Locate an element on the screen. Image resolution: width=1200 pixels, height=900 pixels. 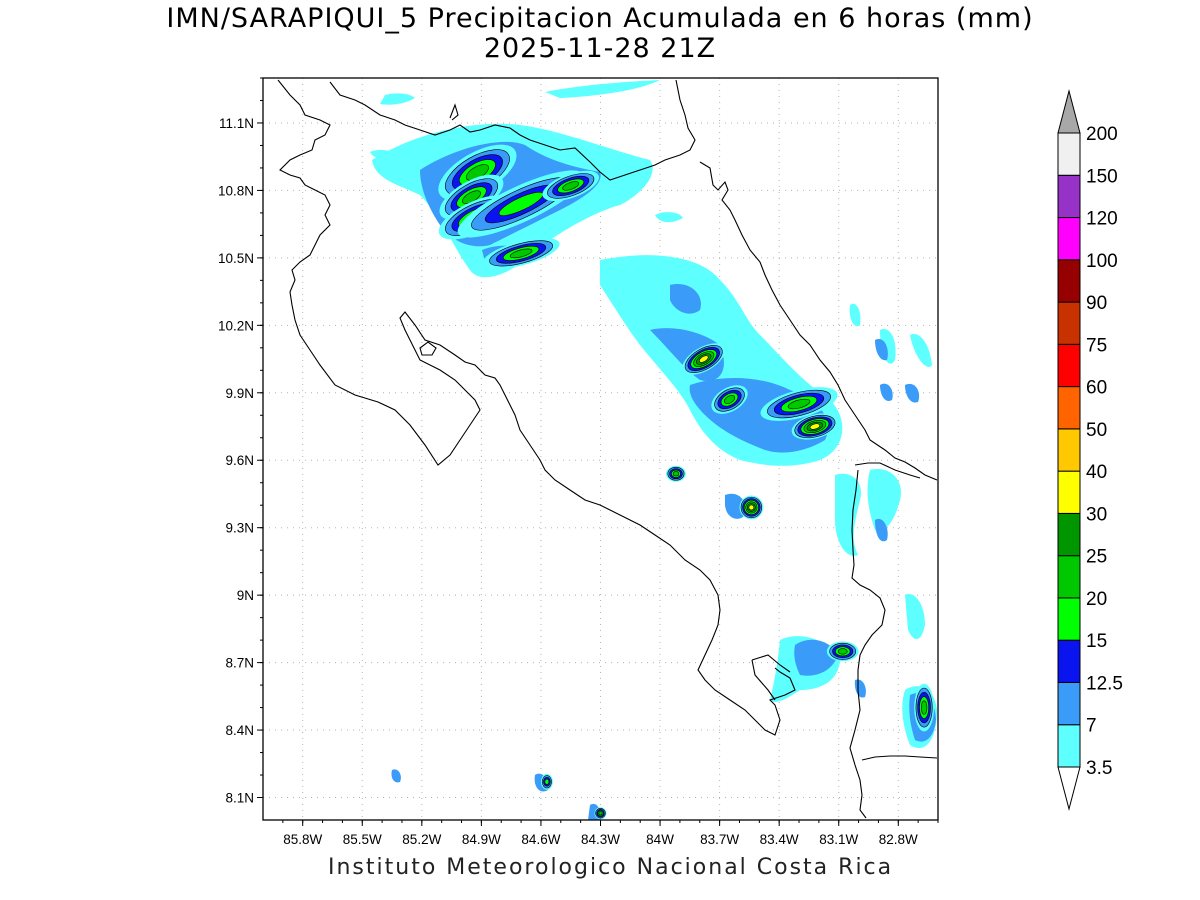
colorbar-bottom-arrow is located at coordinates (1069, 788).